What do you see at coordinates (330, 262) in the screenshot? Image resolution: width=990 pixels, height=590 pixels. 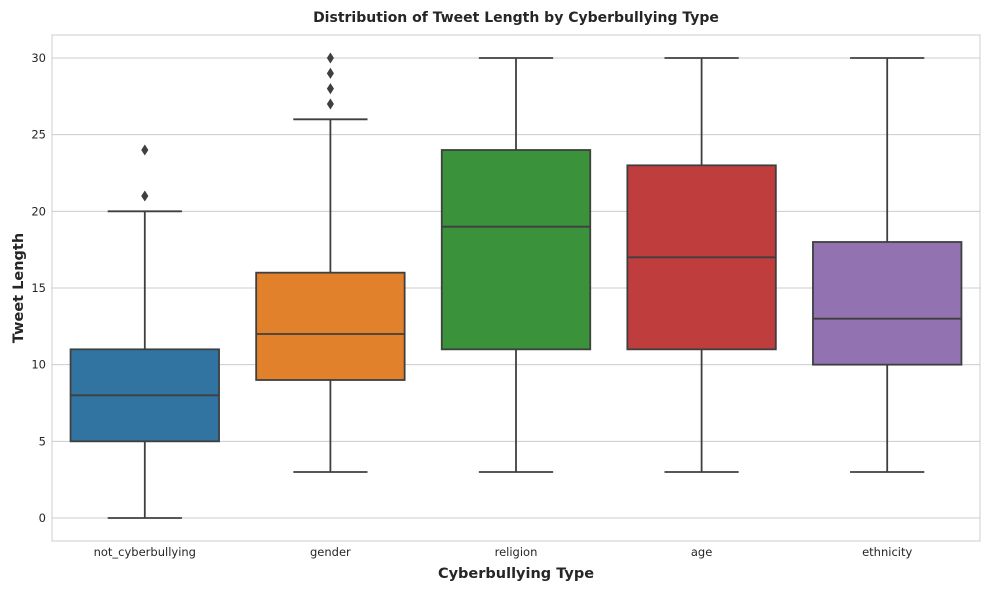 I see `box-group-gender` at bounding box center [330, 262].